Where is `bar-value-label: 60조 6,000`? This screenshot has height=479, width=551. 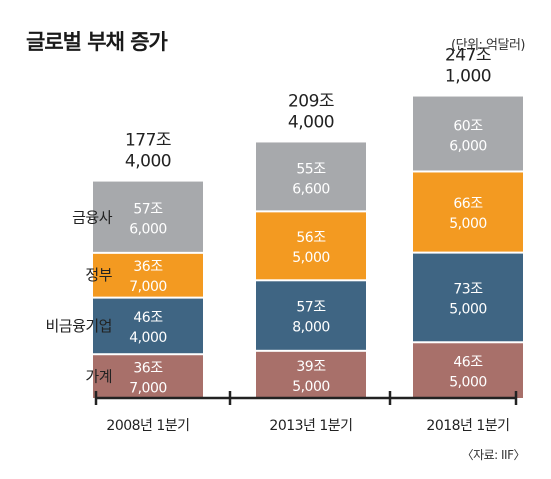
bar-value-label: 60조 6,000 is located at coordinates (468, 137).